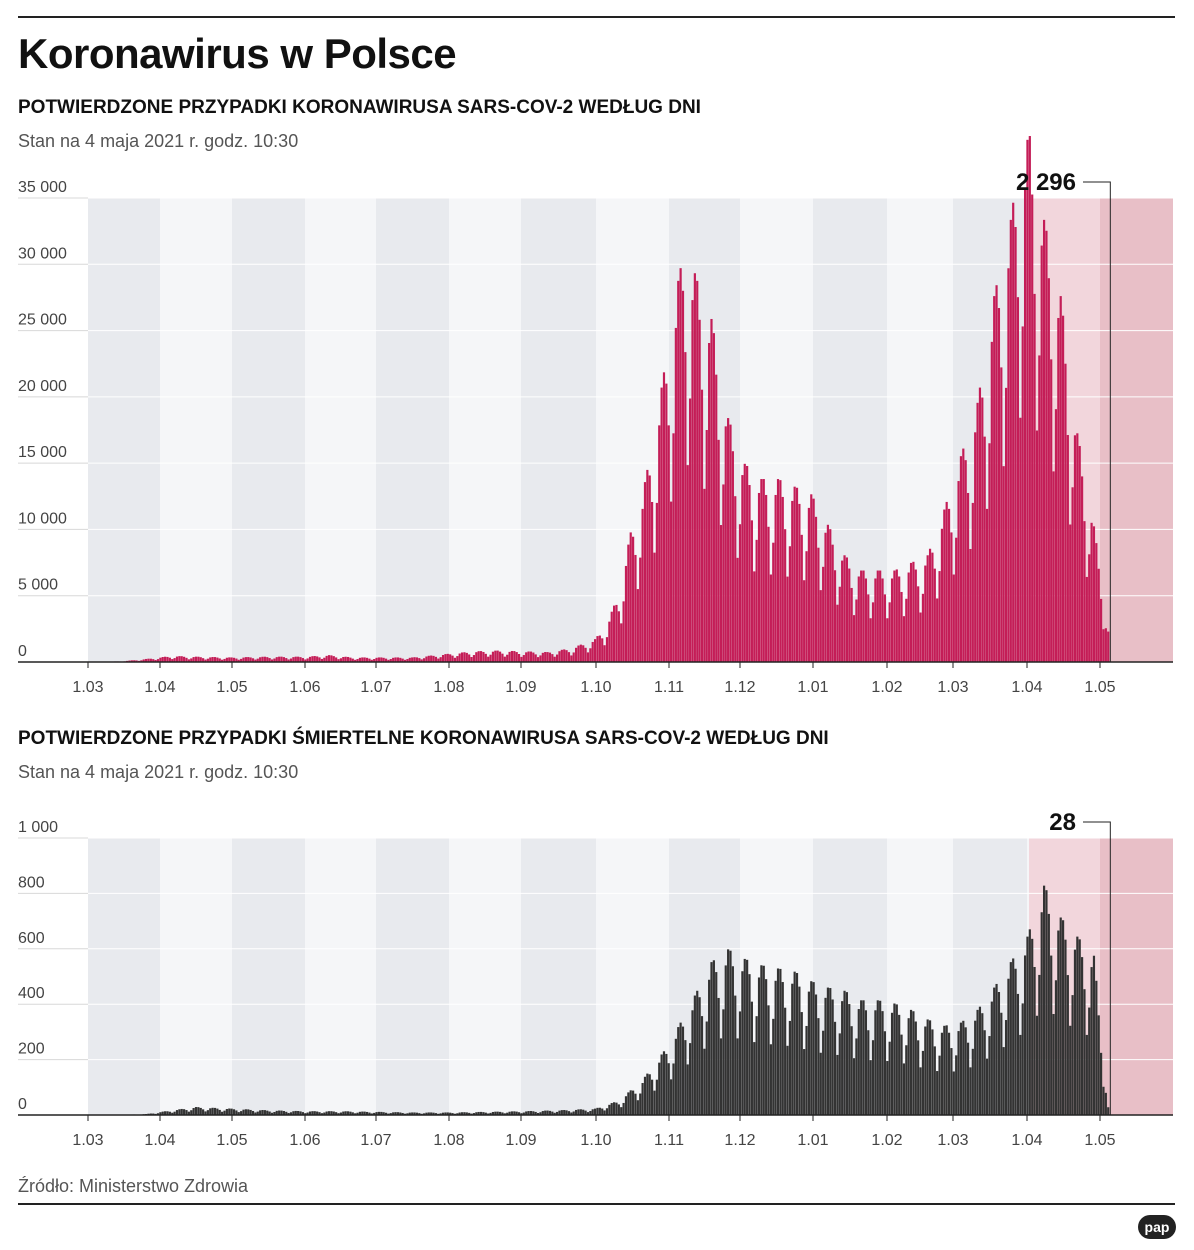 This screenshot has height=1250, width=1194. What do you see at coordinates (1026, 687) in the screenshot?
I see `cases-x-tick-label: 1.04` at bounding box center [1026, 687].